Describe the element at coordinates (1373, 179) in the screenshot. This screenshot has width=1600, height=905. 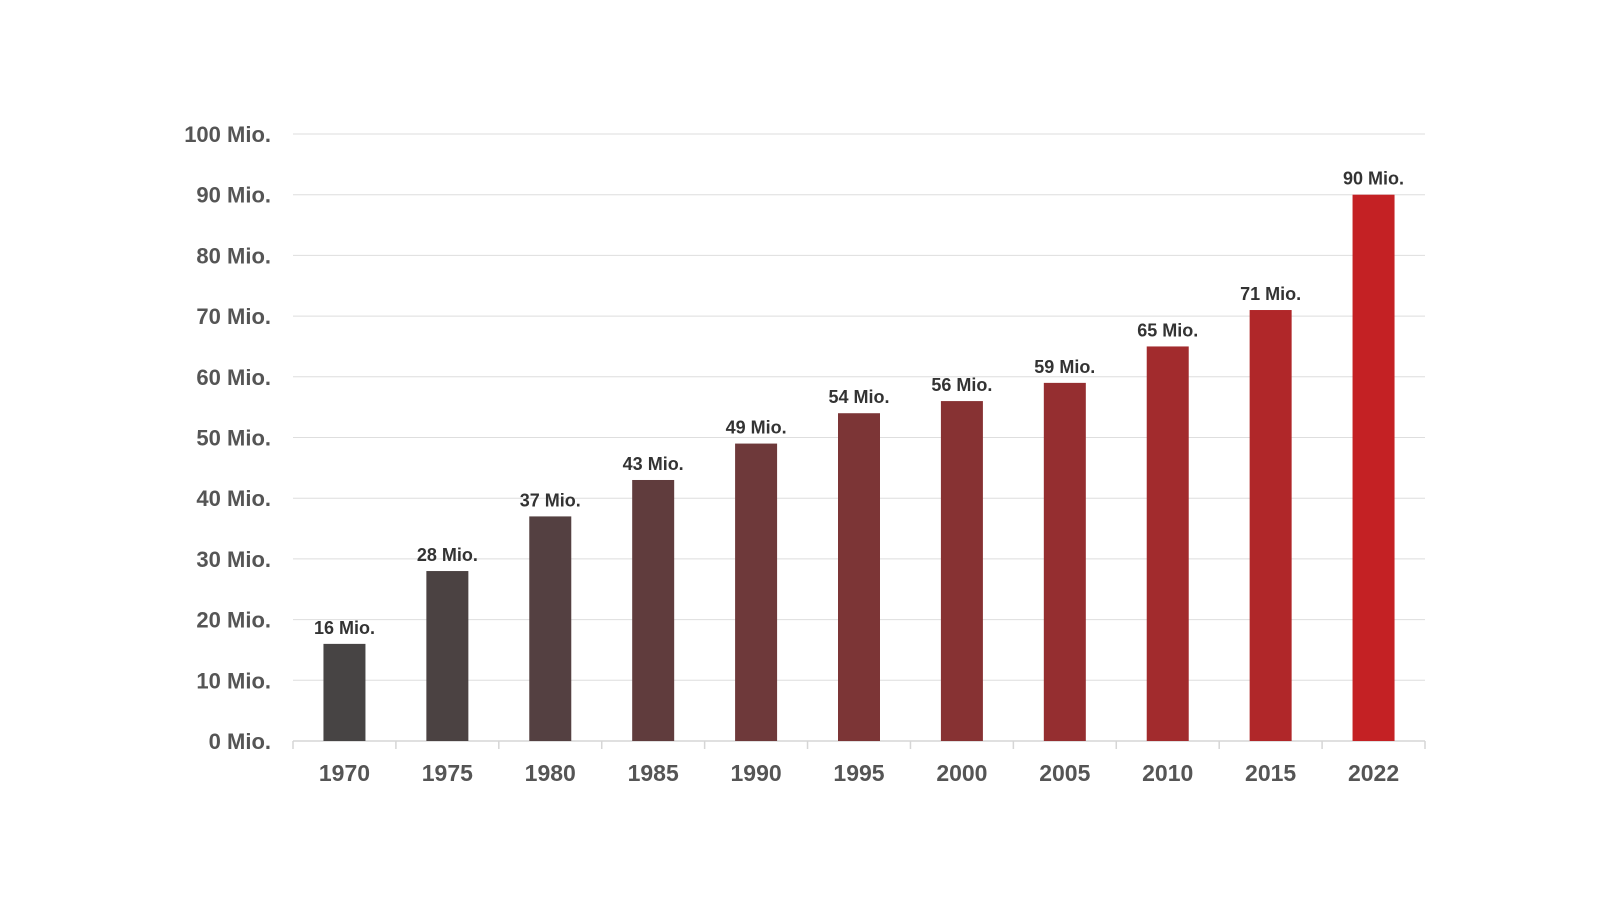
I see `data-label: 90 Mio.` at that location.